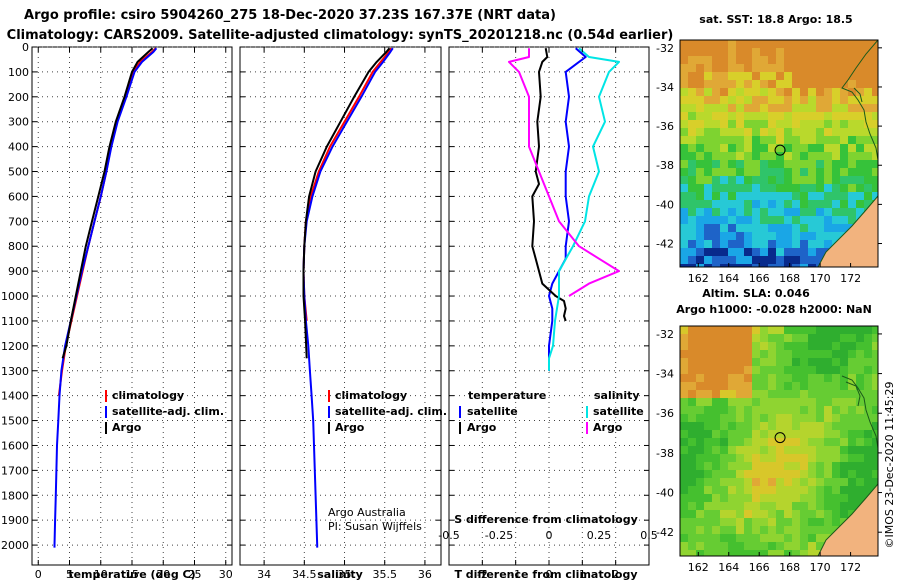  Describe the element at coordinates (163, 574) in the screenshot. I see `xtick-label: 20` at that location.